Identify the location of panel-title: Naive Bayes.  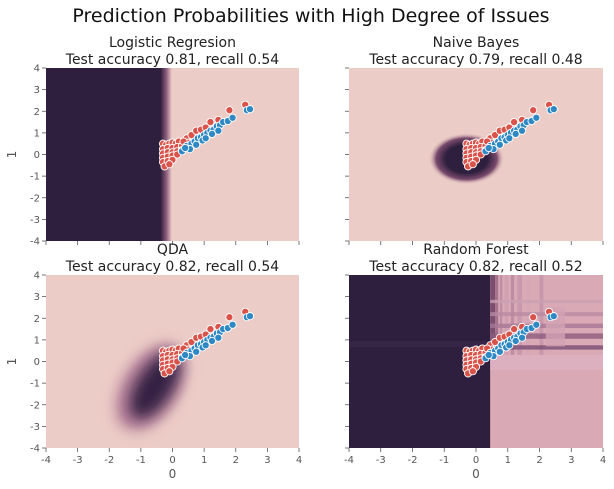
(476, 43).